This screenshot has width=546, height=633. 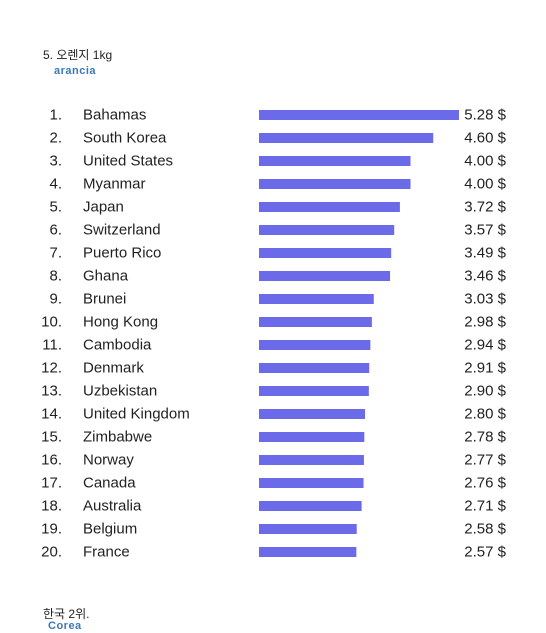 I want to click on value-label: 3.72 $, so click(x=485, y=207).